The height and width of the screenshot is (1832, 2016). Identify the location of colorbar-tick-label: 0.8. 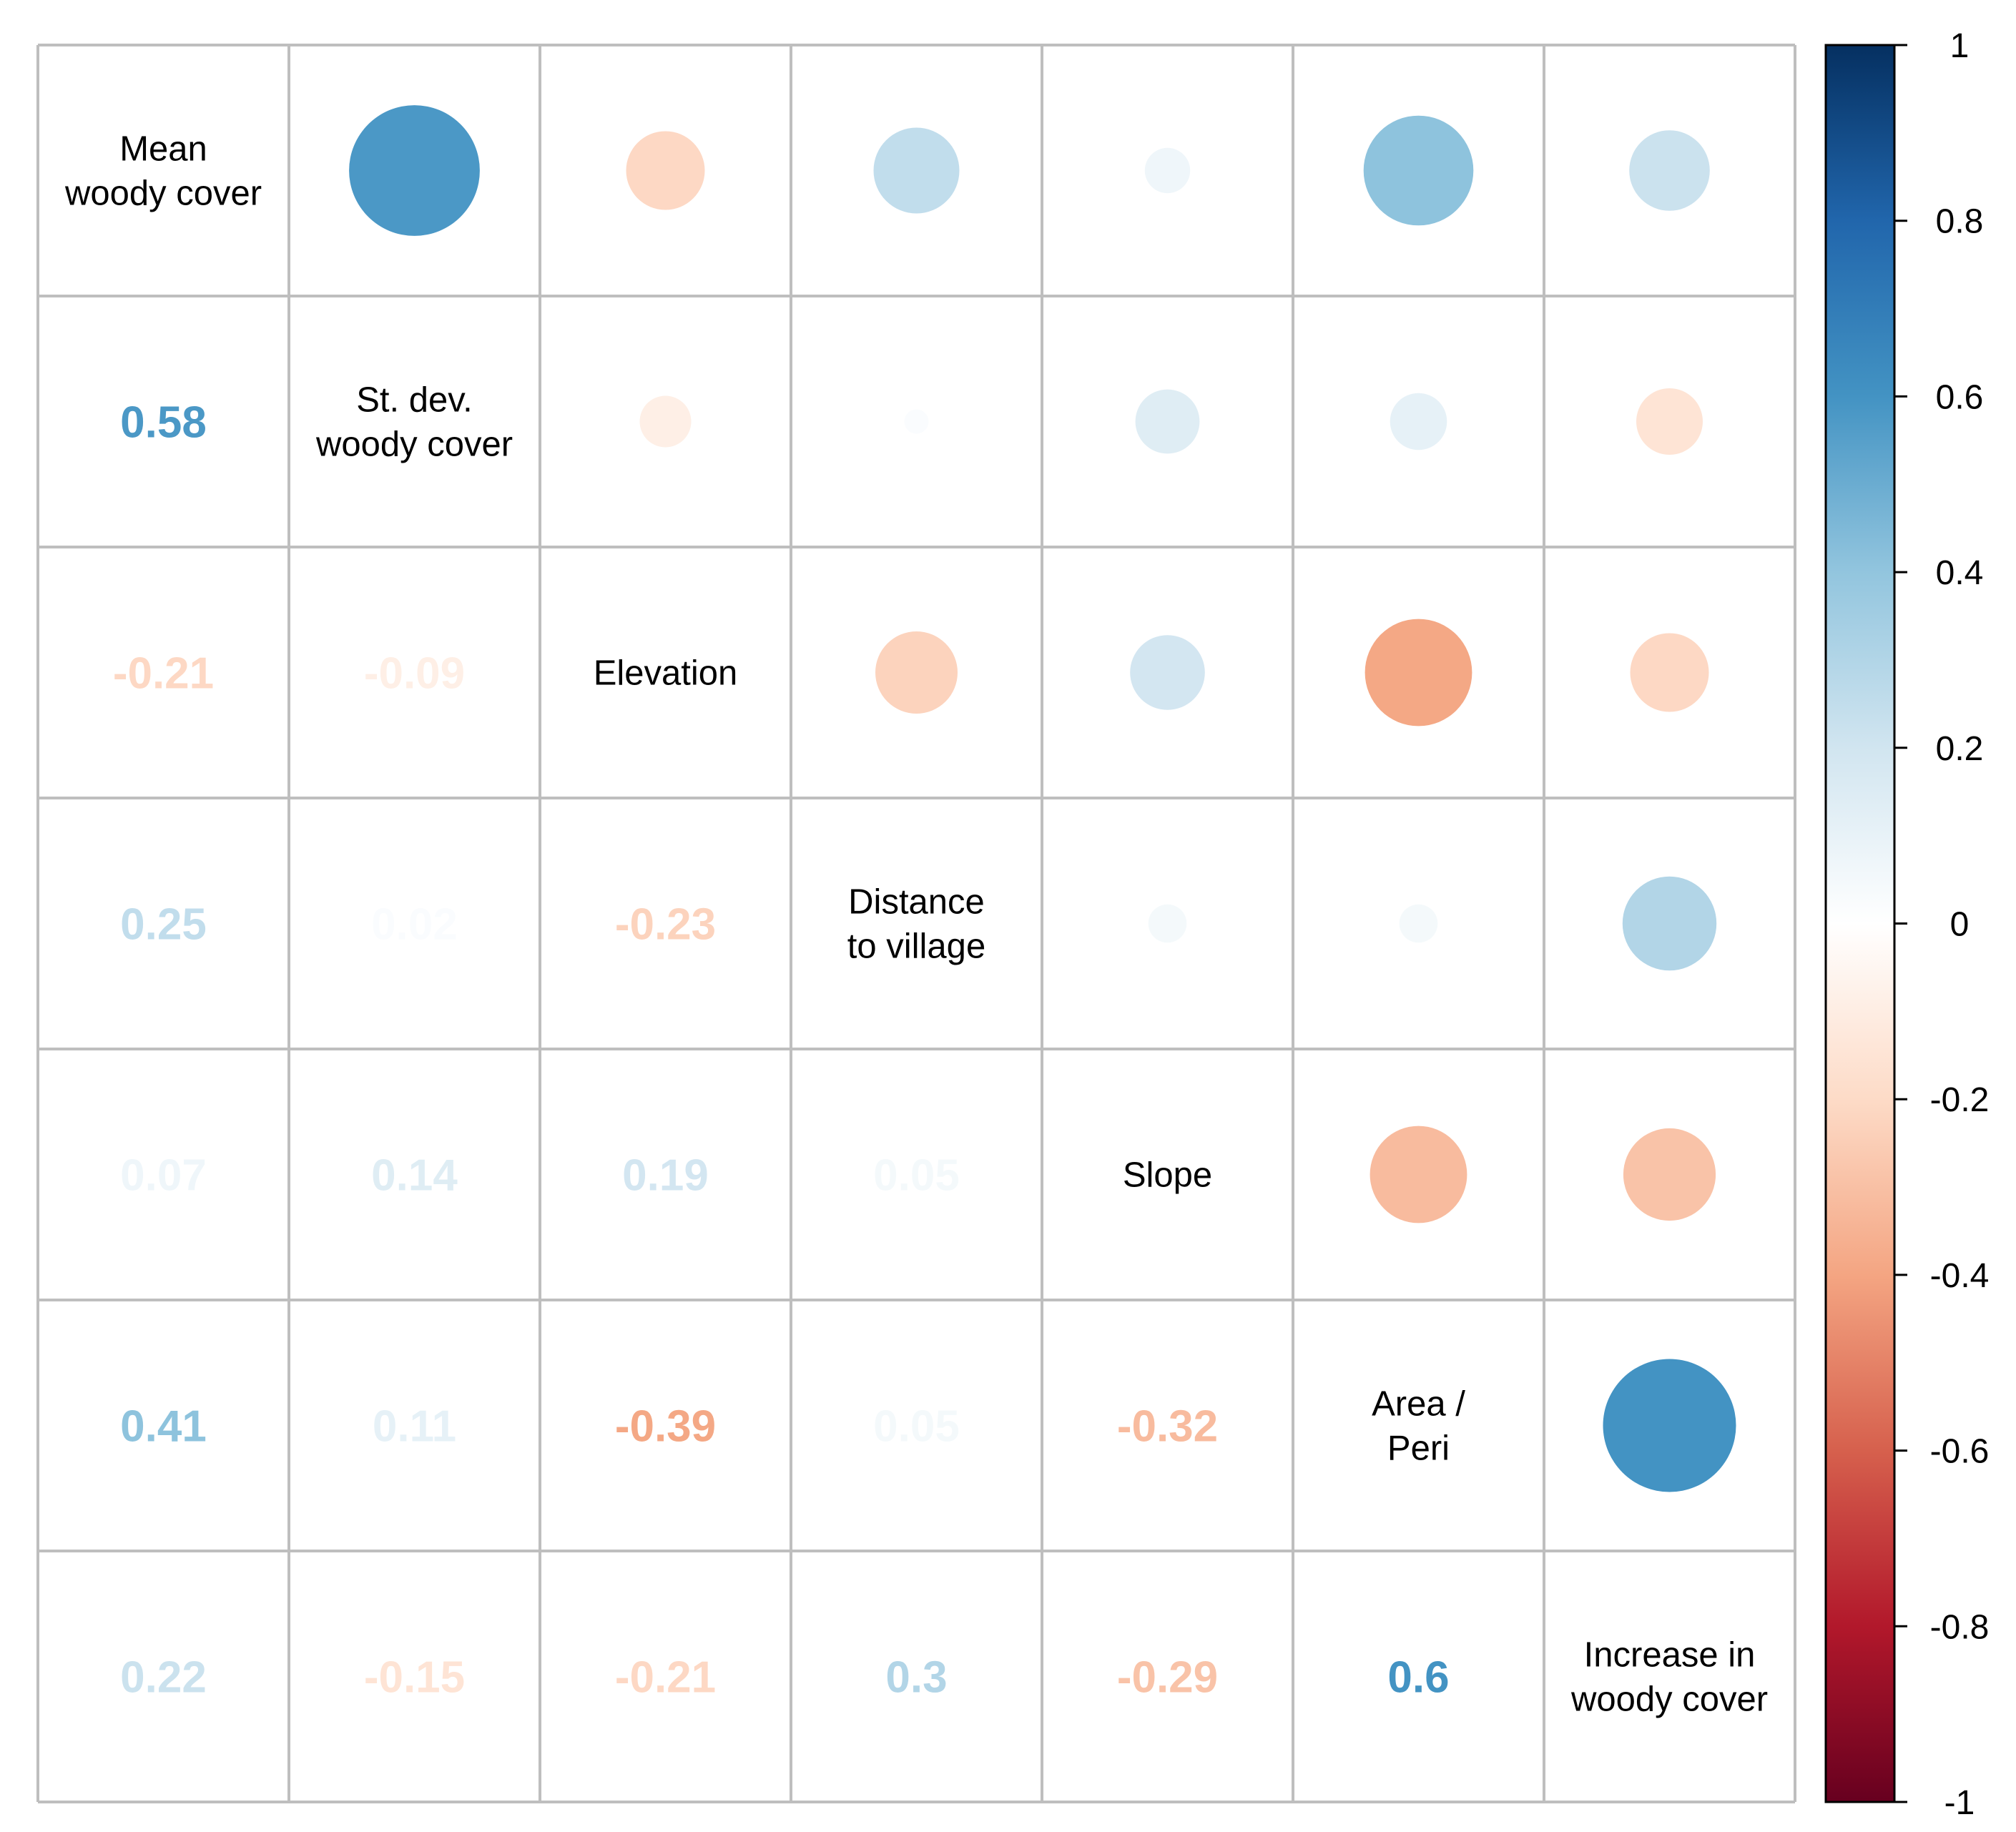
(1960, 222).